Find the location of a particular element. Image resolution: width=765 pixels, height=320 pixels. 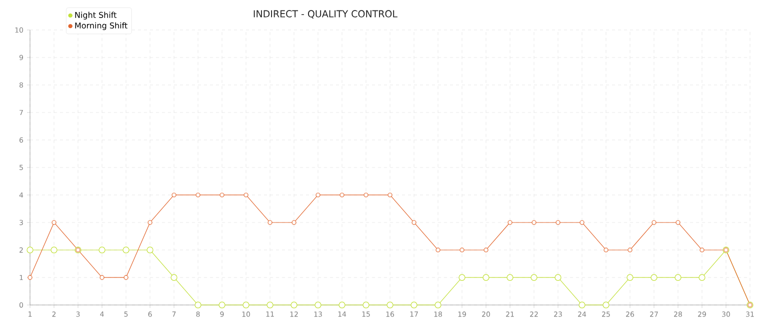

legend-label: Night Shift is located at coordinates (96, 16).